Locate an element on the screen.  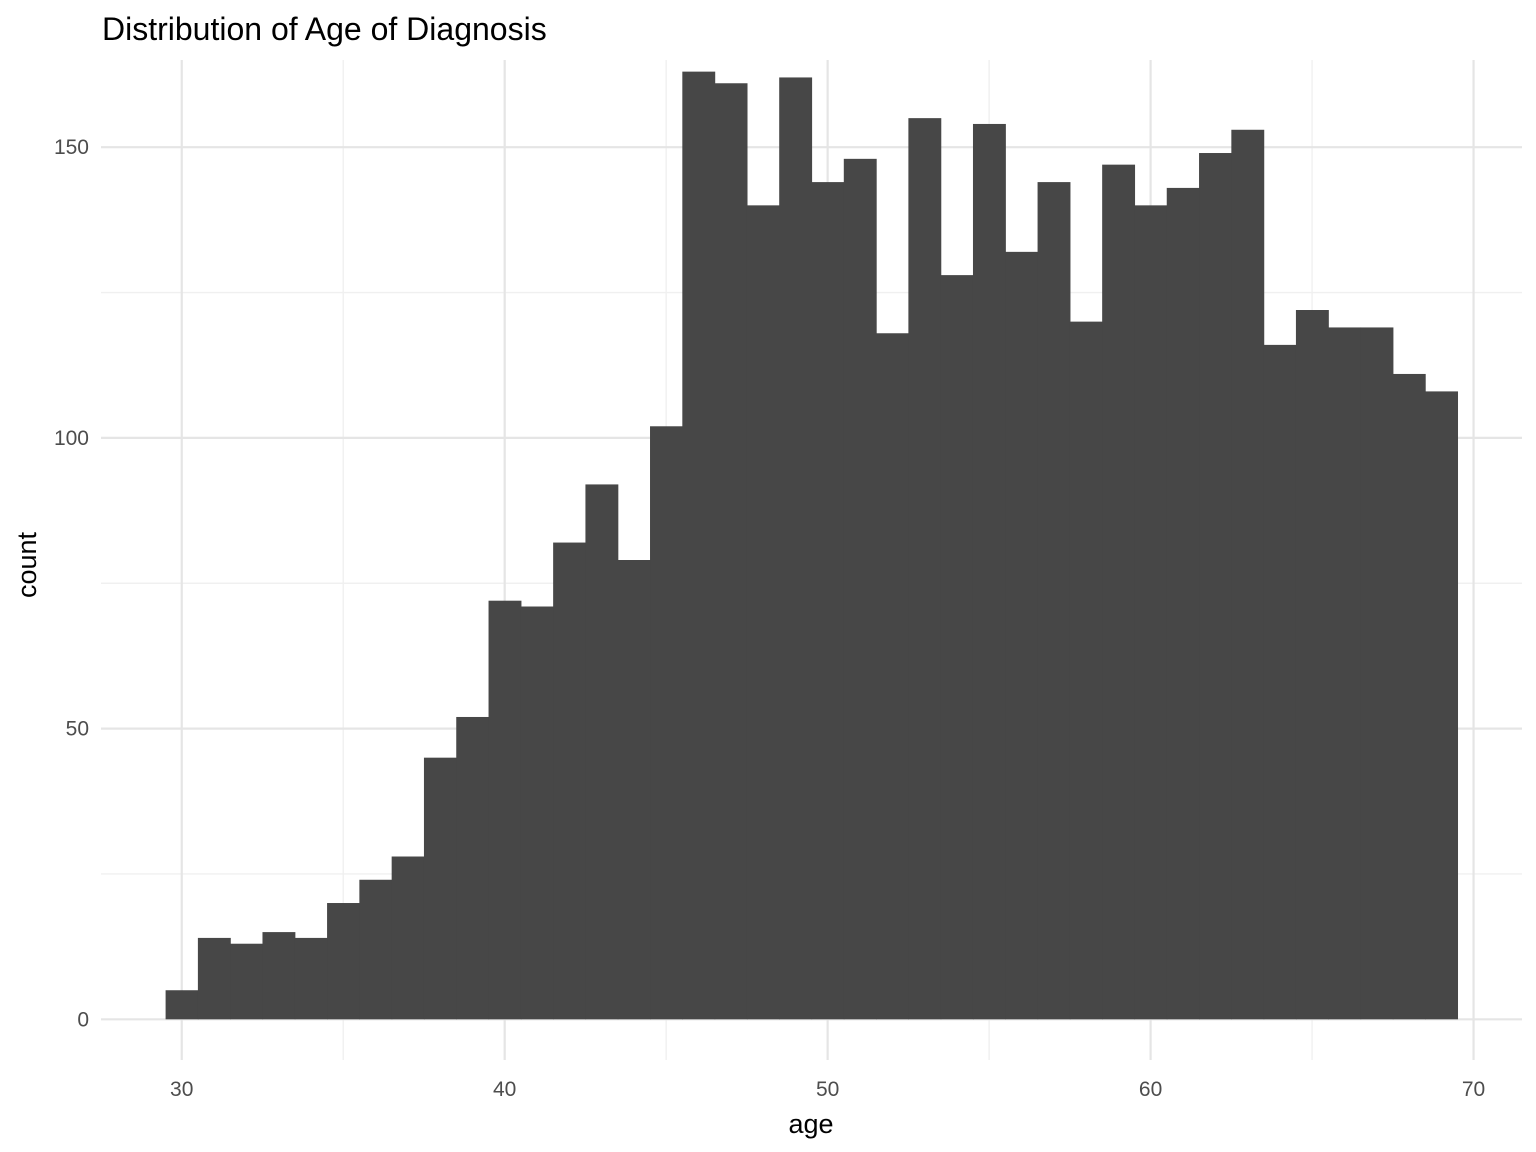
y-axis-ticks: 0 50 100 150 is located at coordinates (71, 583).